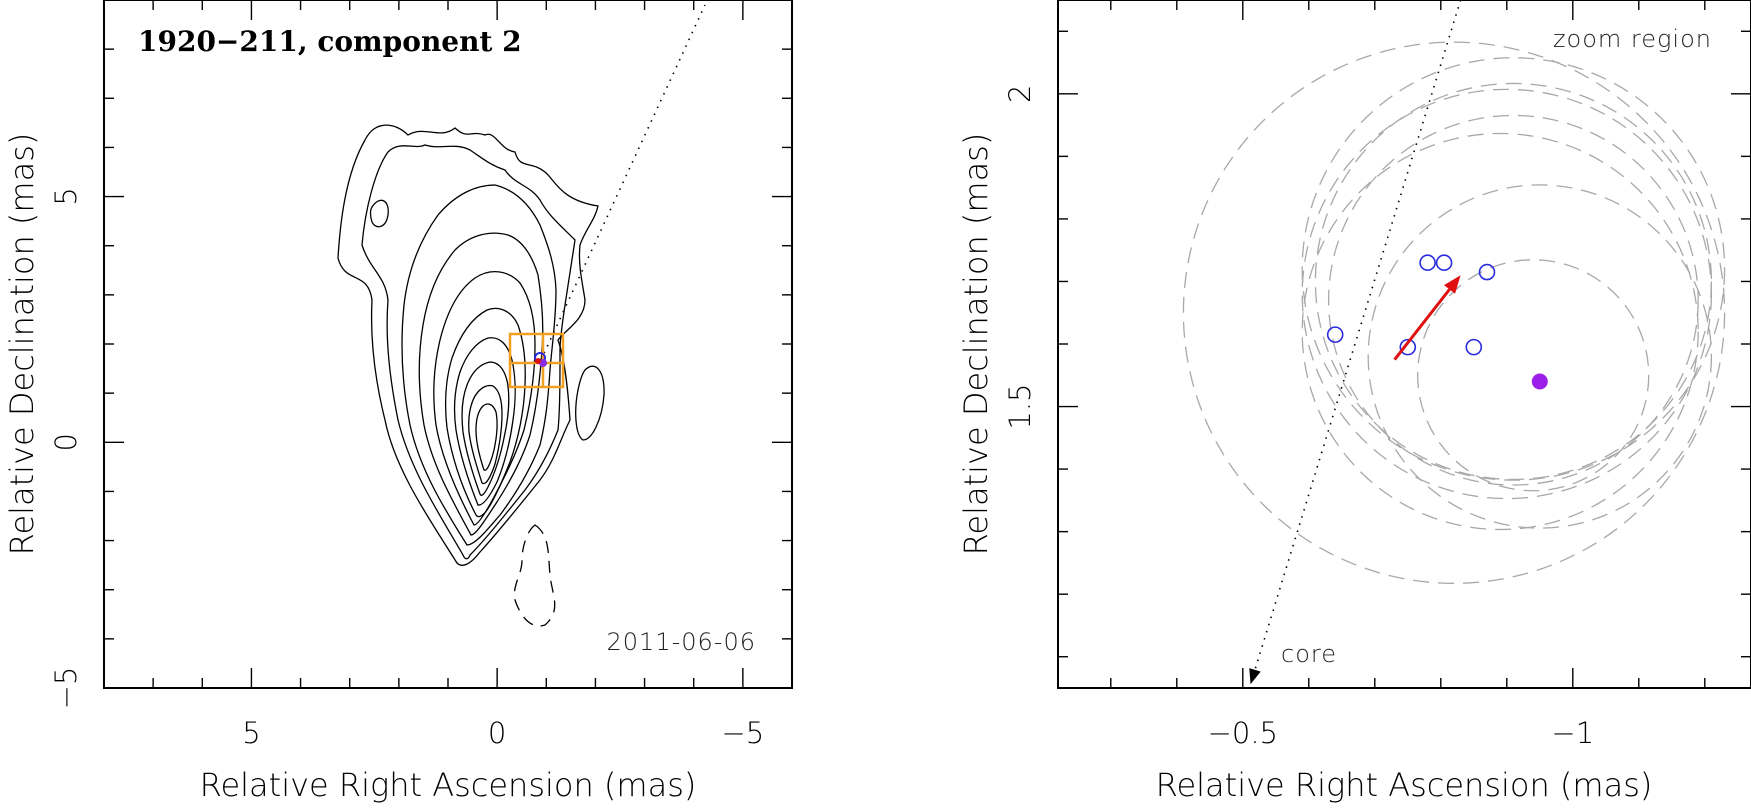 The image size is (1751, 809). I want to click on x-tick-label: 5, so click(251, 733).